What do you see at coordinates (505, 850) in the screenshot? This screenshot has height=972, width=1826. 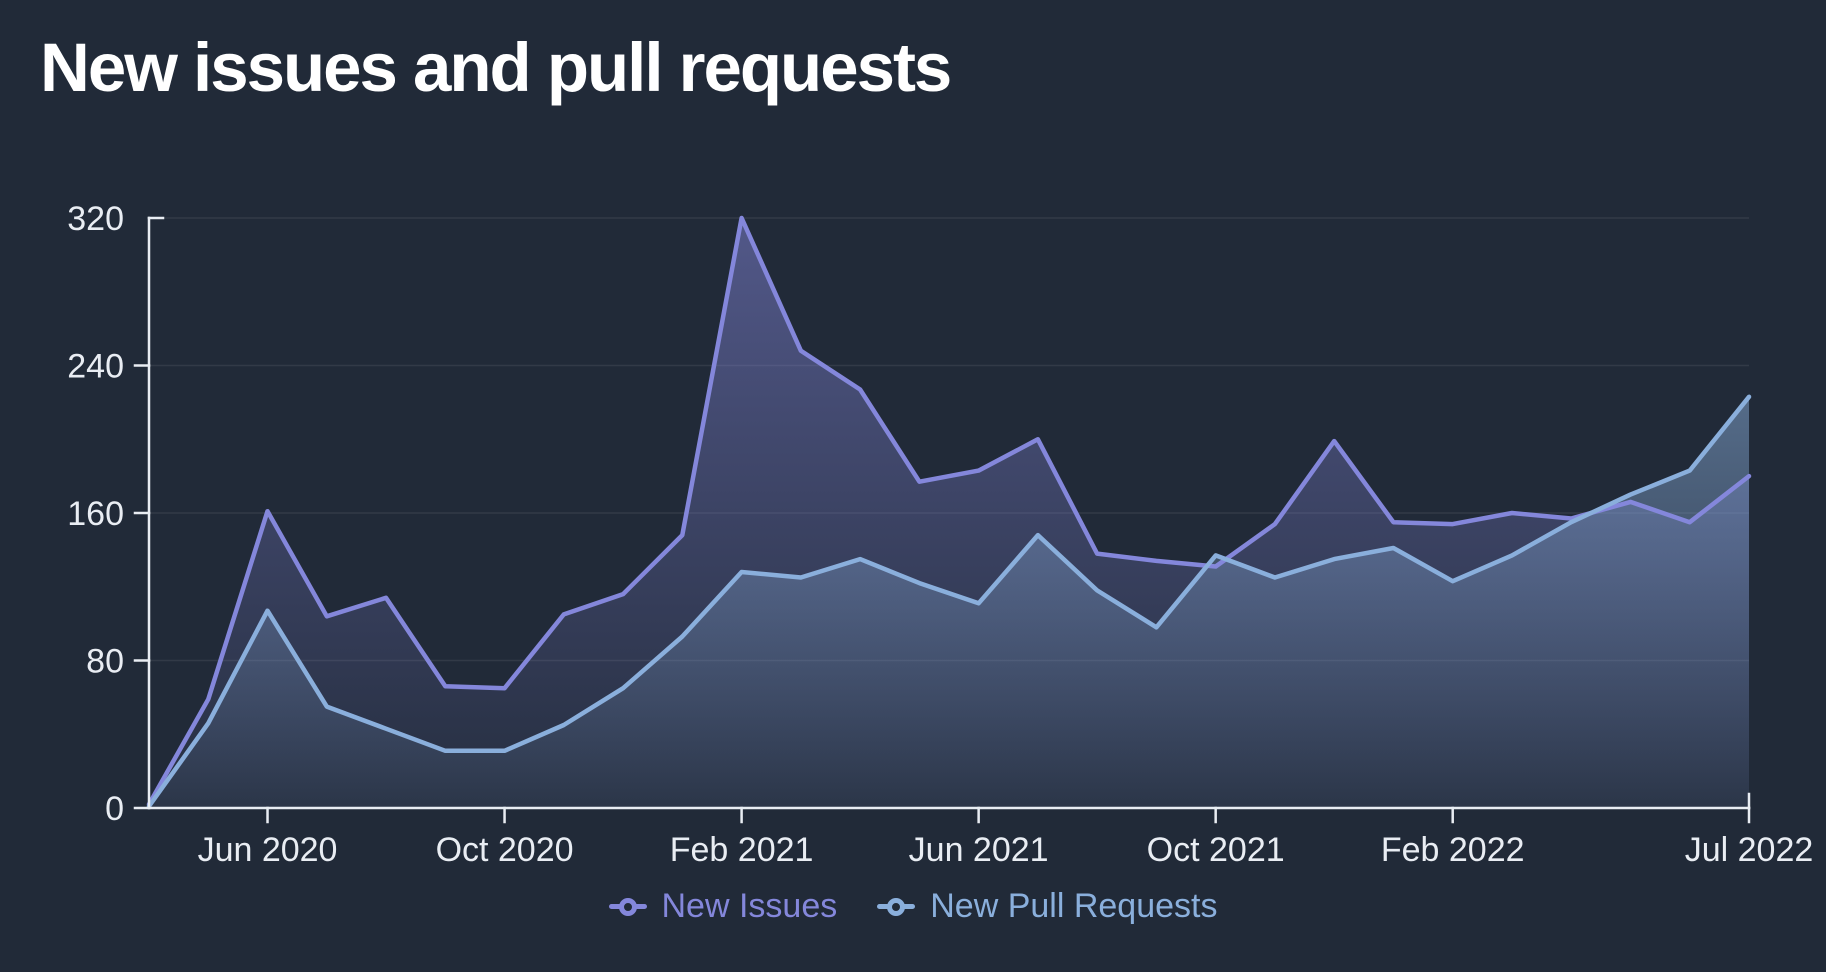 I see `x-tick-label: Oct 2020` at bounding box center [505, 850].